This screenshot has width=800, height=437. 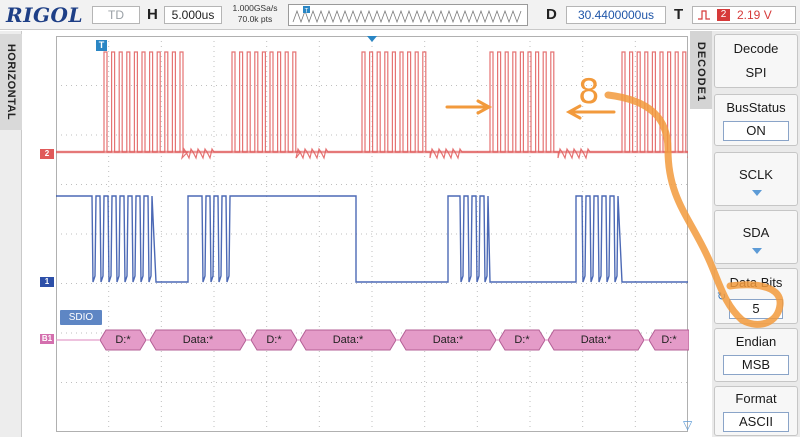 What do you see at coordinates (589, 92) in the screenshot?
I see `annotation-number: 8` at bounding box center [589, 92].